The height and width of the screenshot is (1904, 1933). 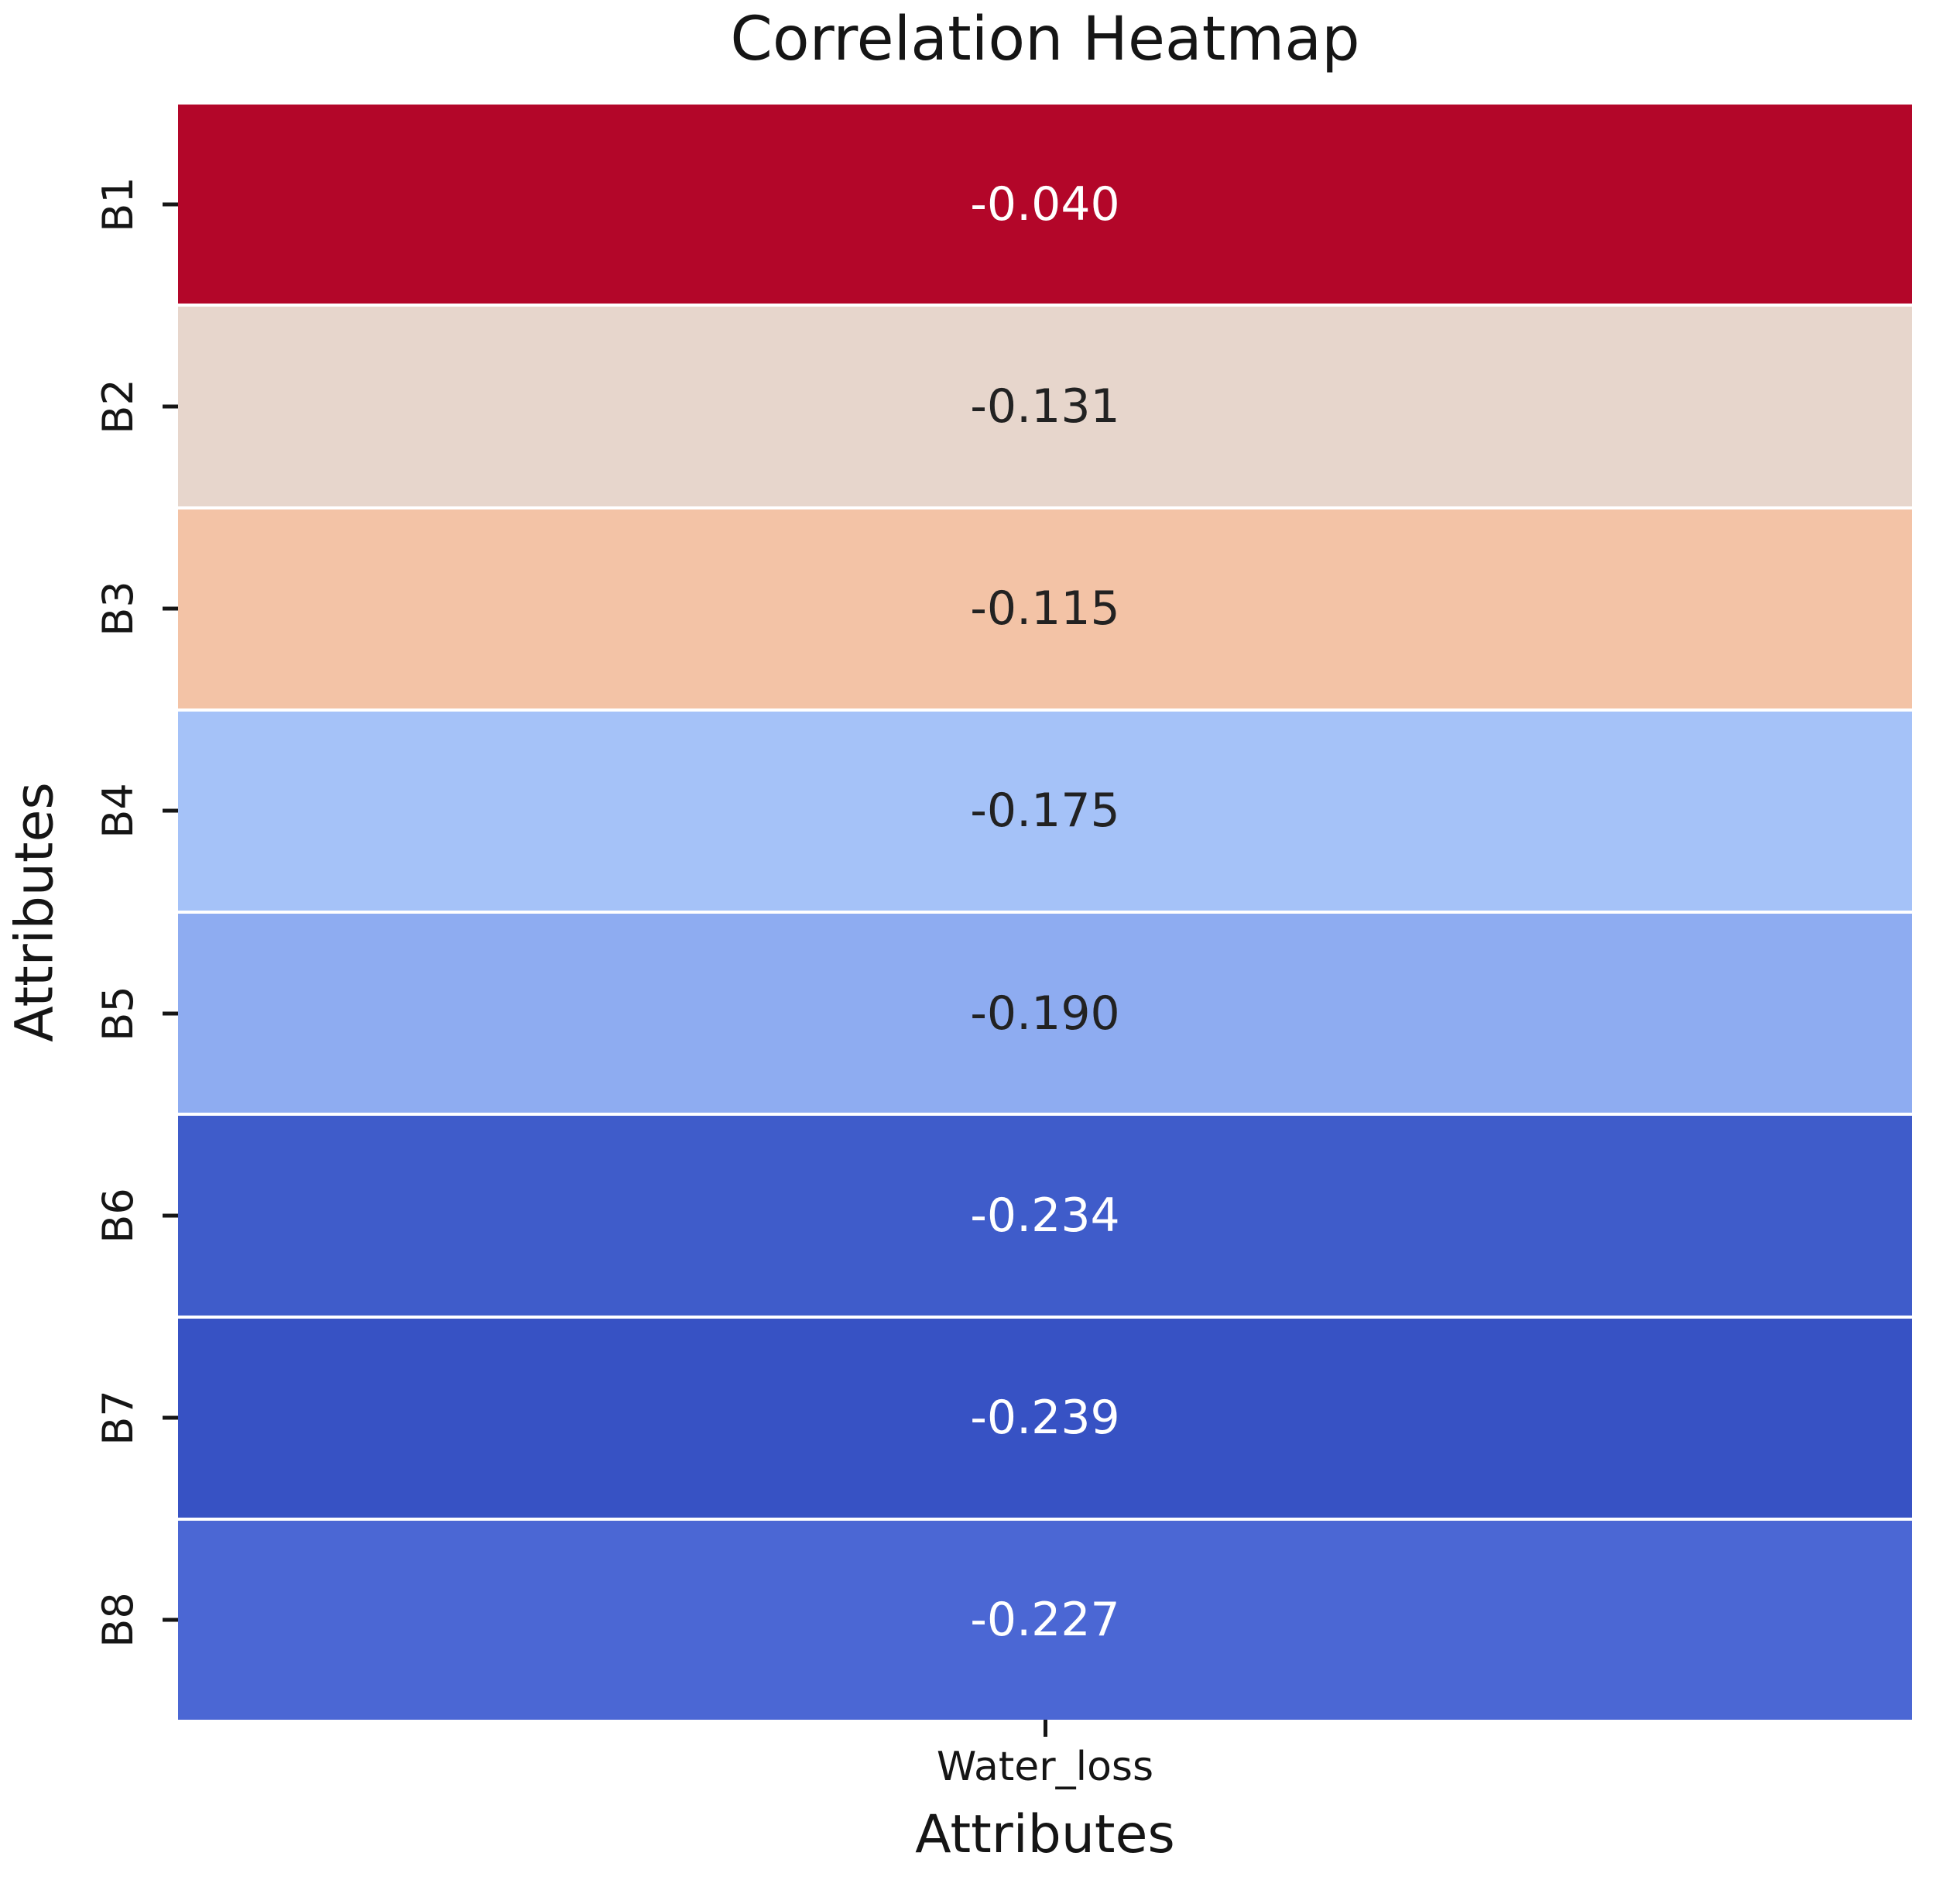 I want to click on y-tick-label-b4: B4, so click(x=118, y=811).